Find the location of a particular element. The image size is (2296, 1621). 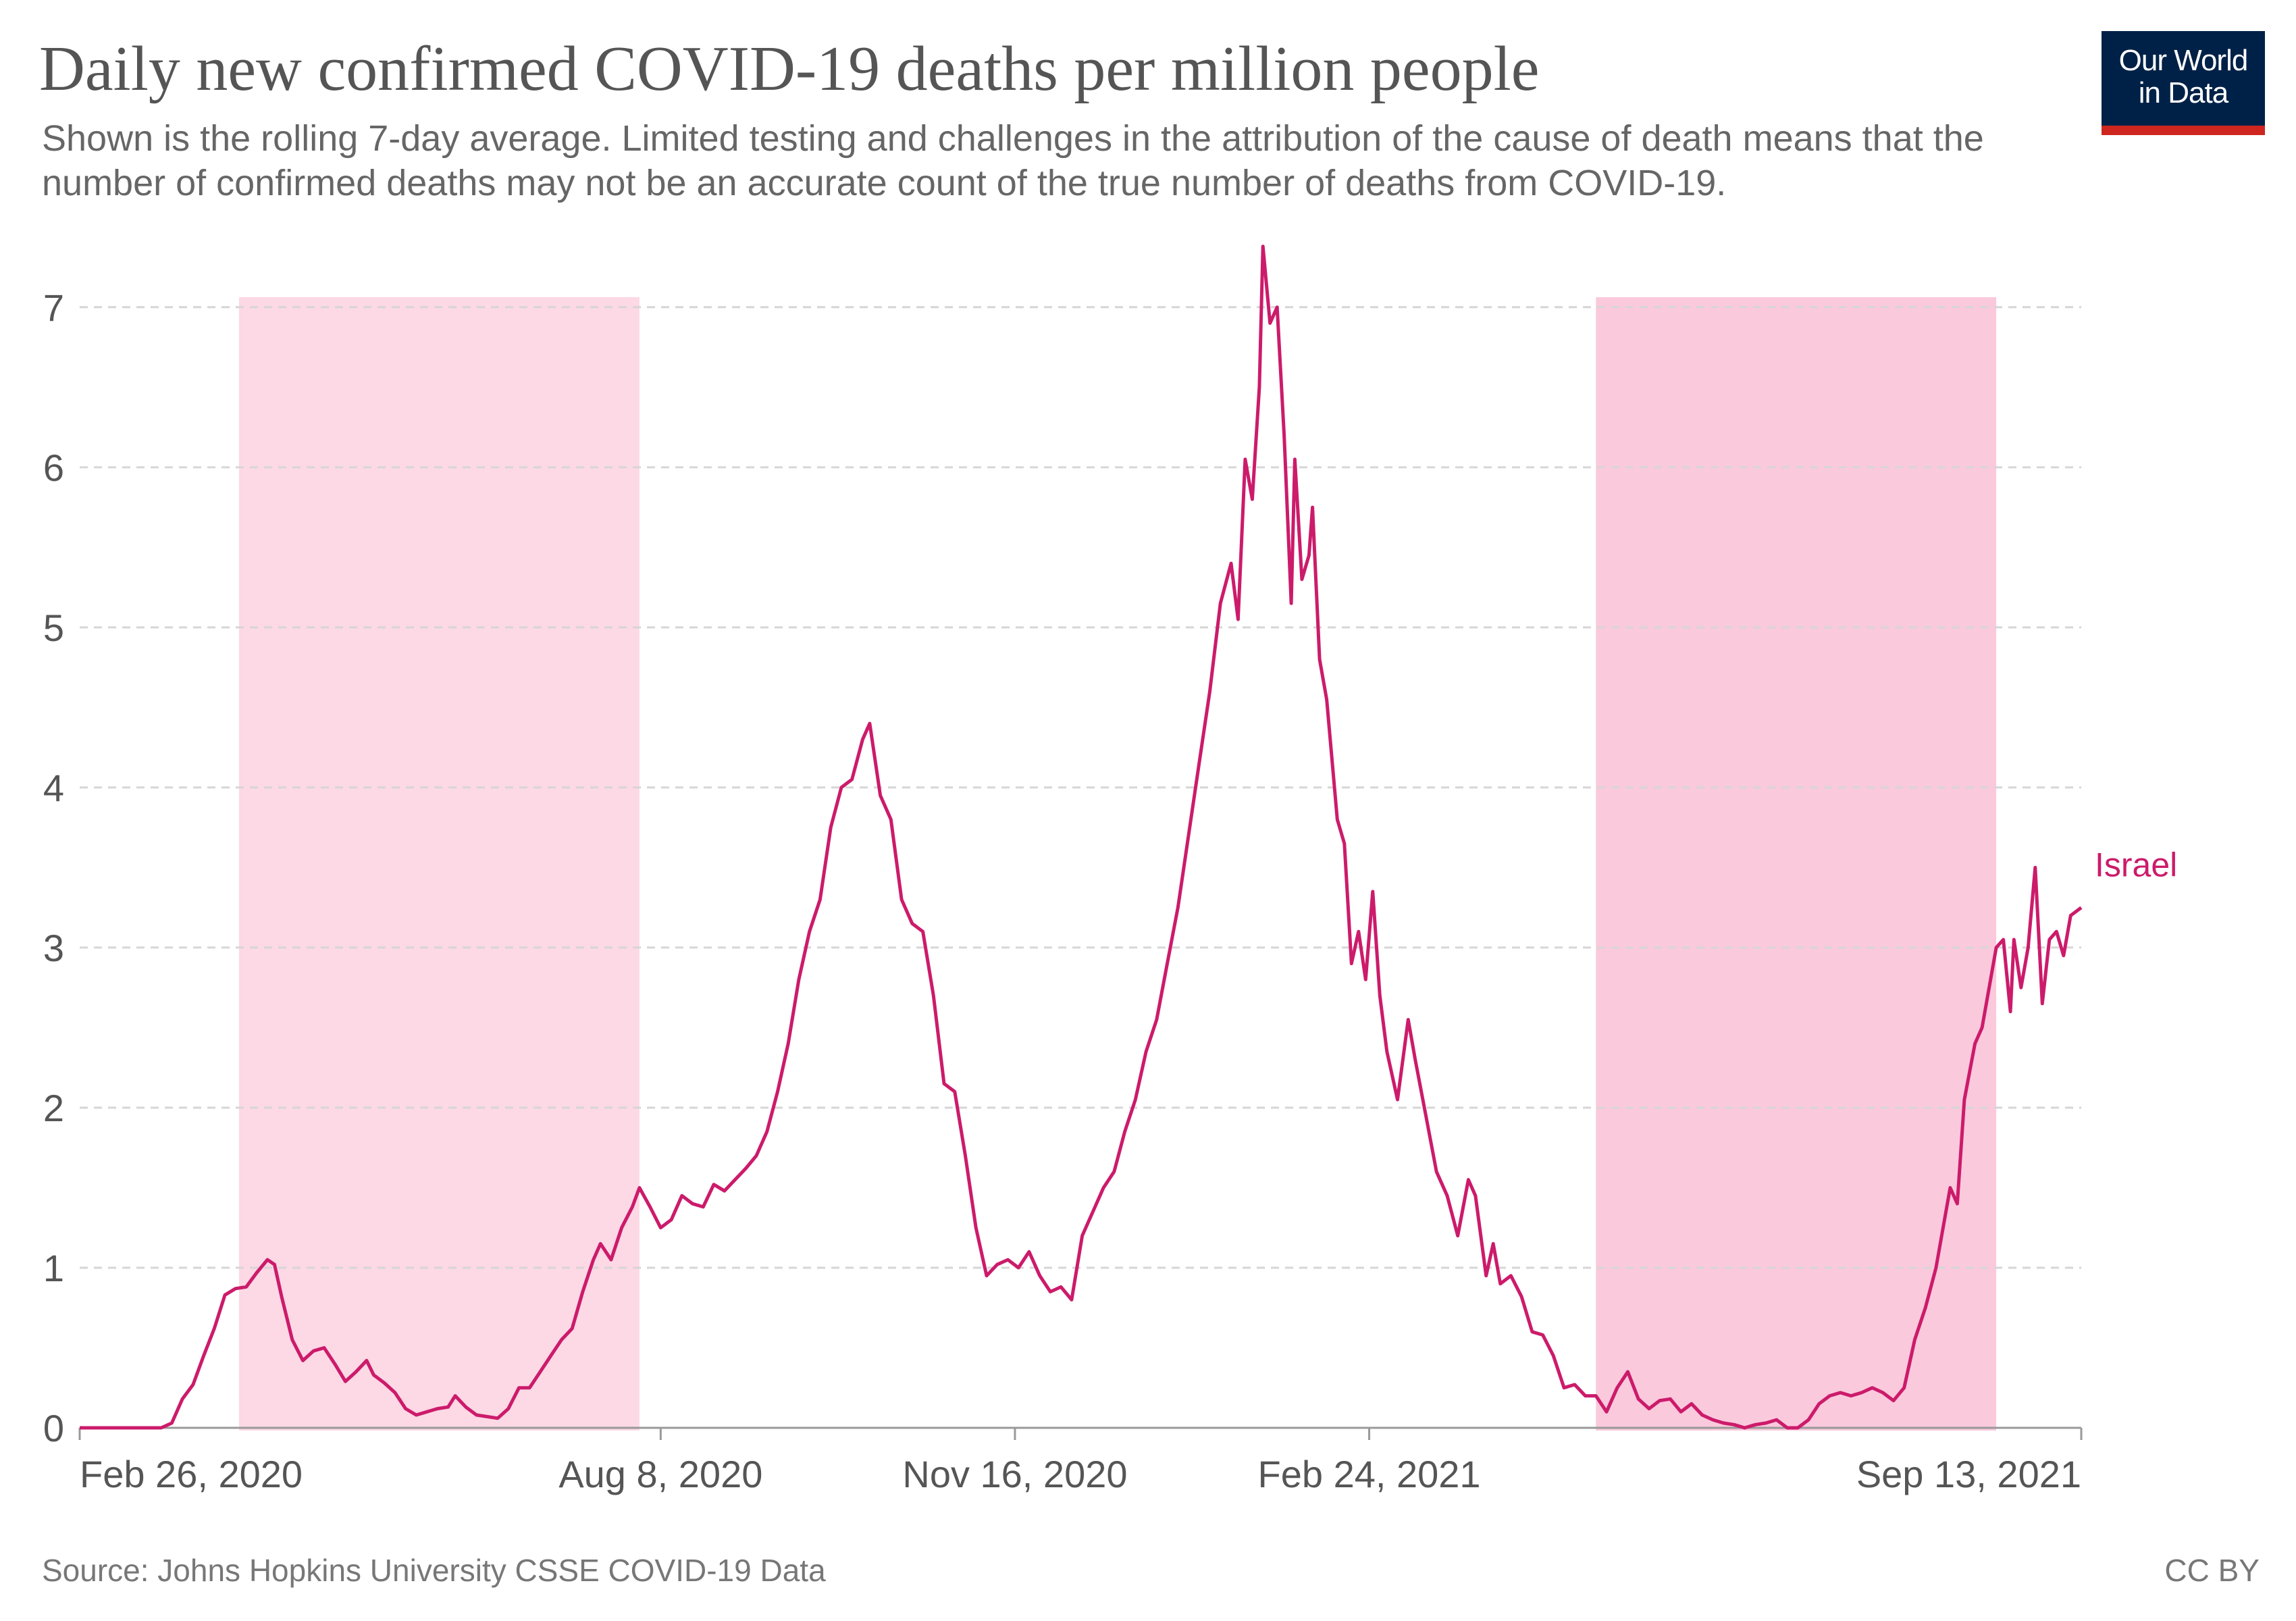

owid-logo: Our World in Data is located at coordinates (2183, 83).